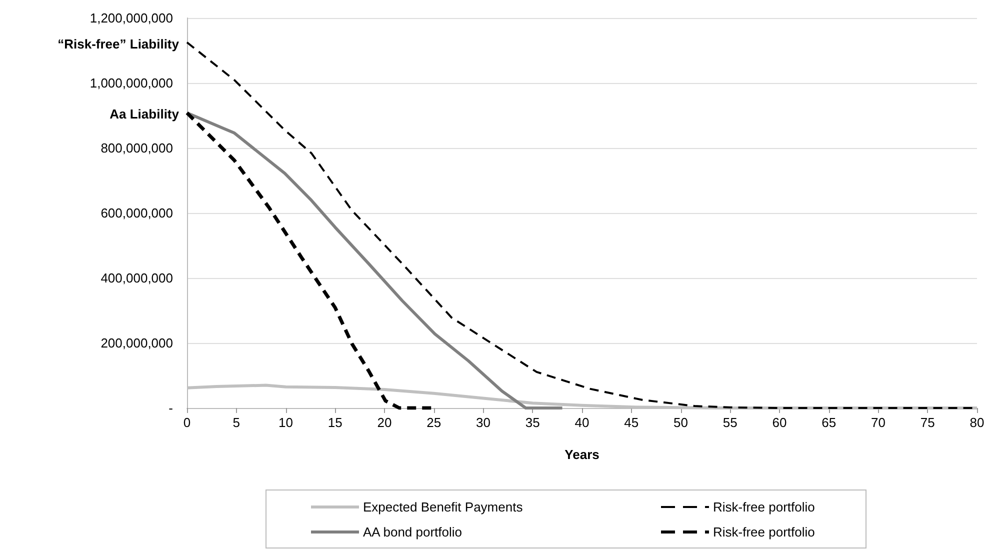  I want to click on y-tick-label: -, so click(170, 408).